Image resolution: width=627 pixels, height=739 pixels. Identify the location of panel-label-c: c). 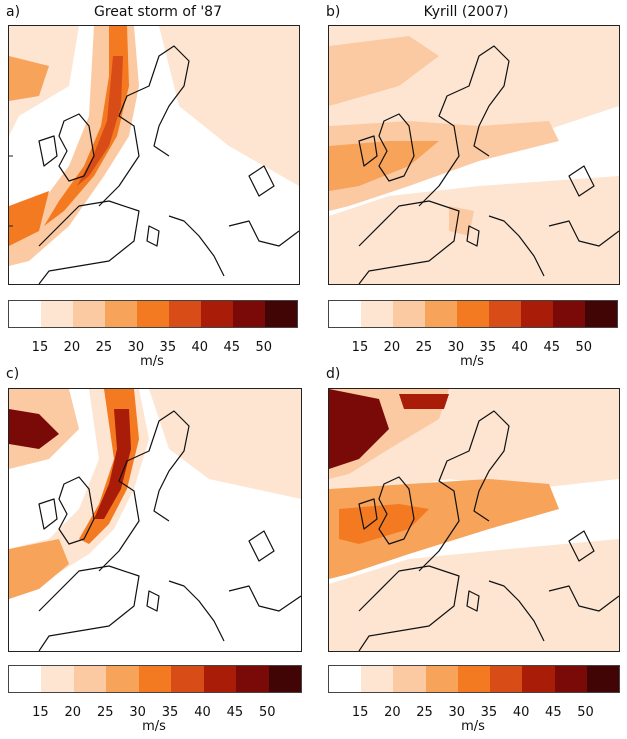
(13, 374).